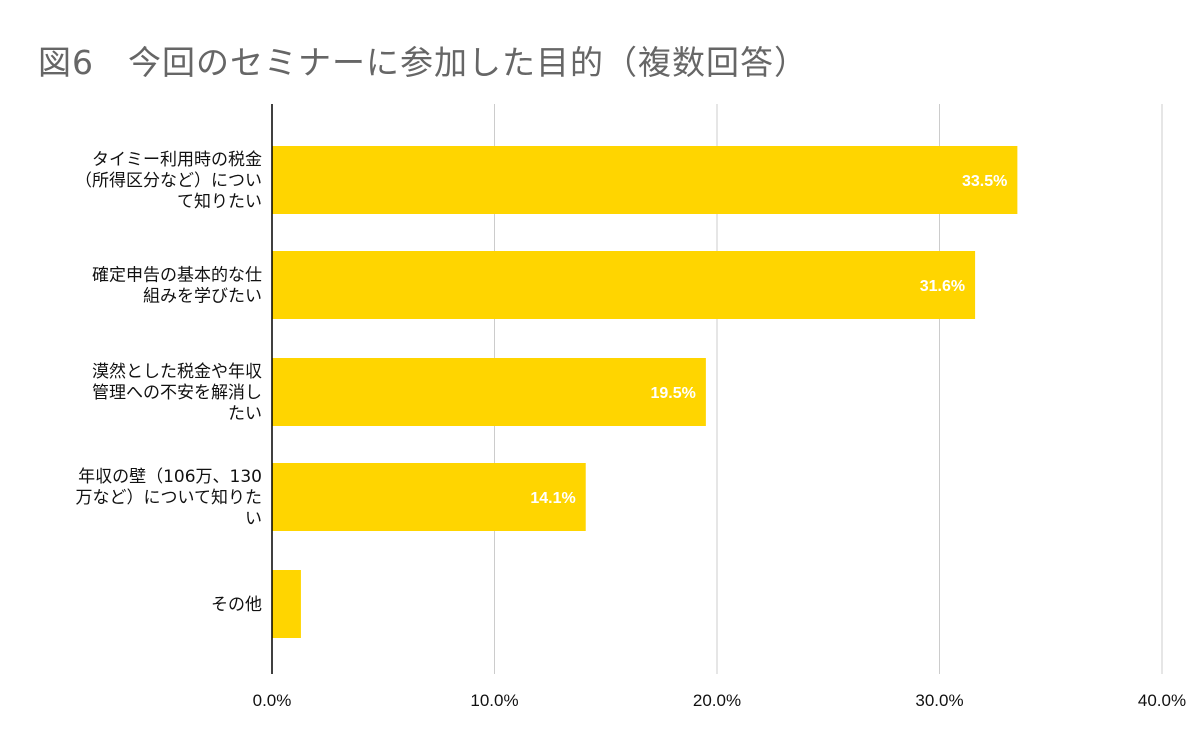  Describe the element at coordinates (177, 372) in the screenshot. I see `category-label-line: 漠然とした税金や年収` at that location.